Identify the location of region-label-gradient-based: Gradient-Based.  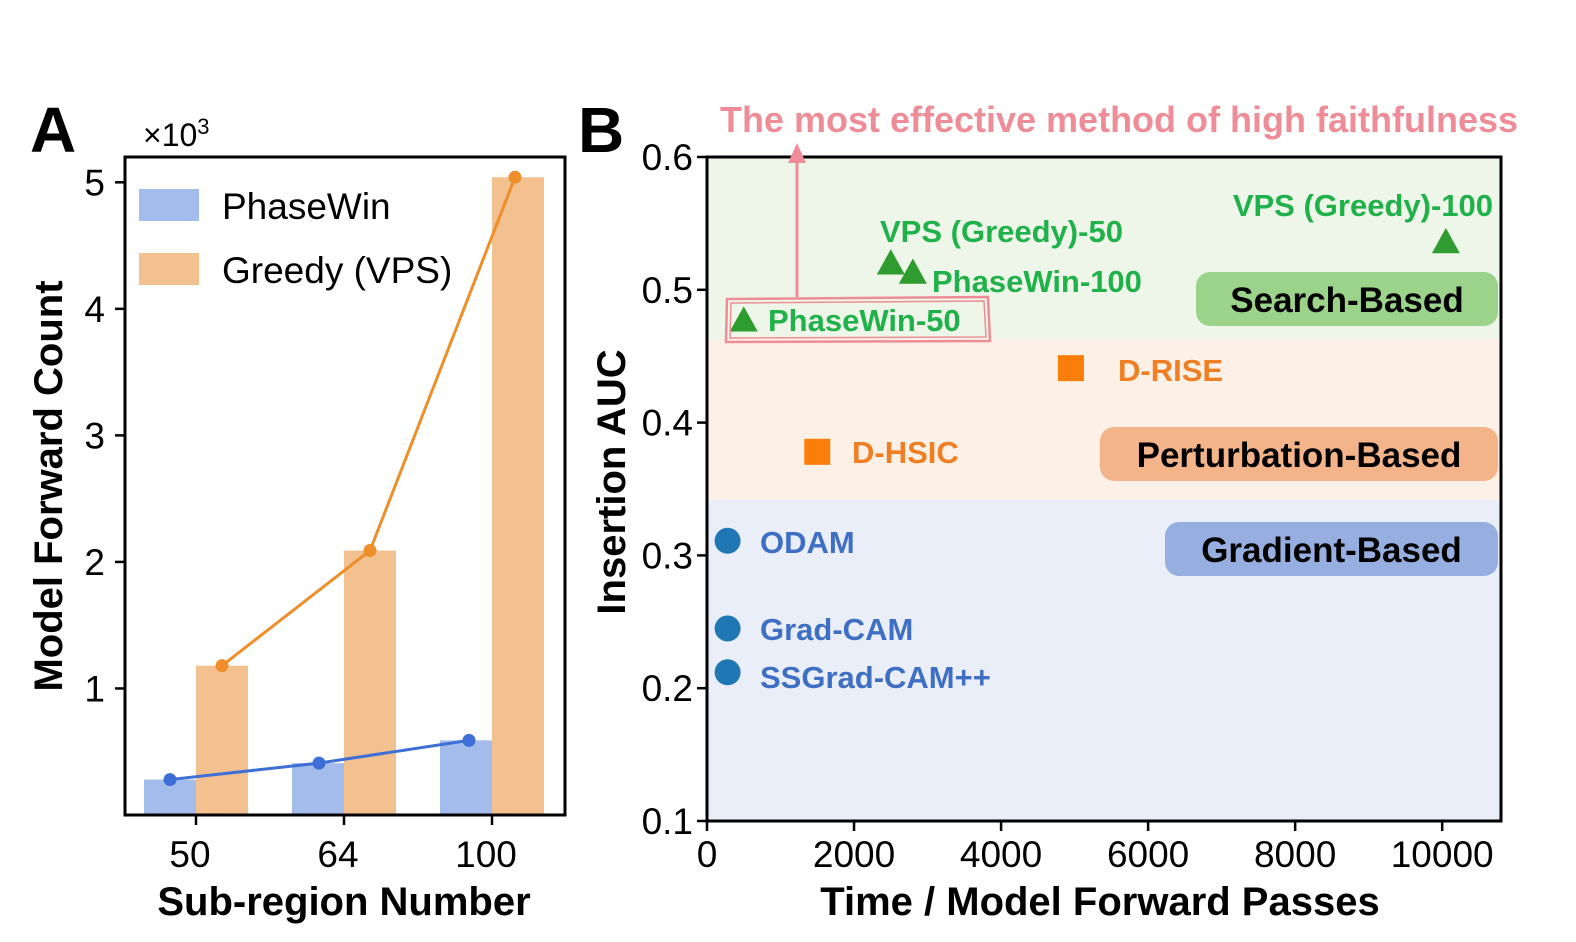
(1331, 550).